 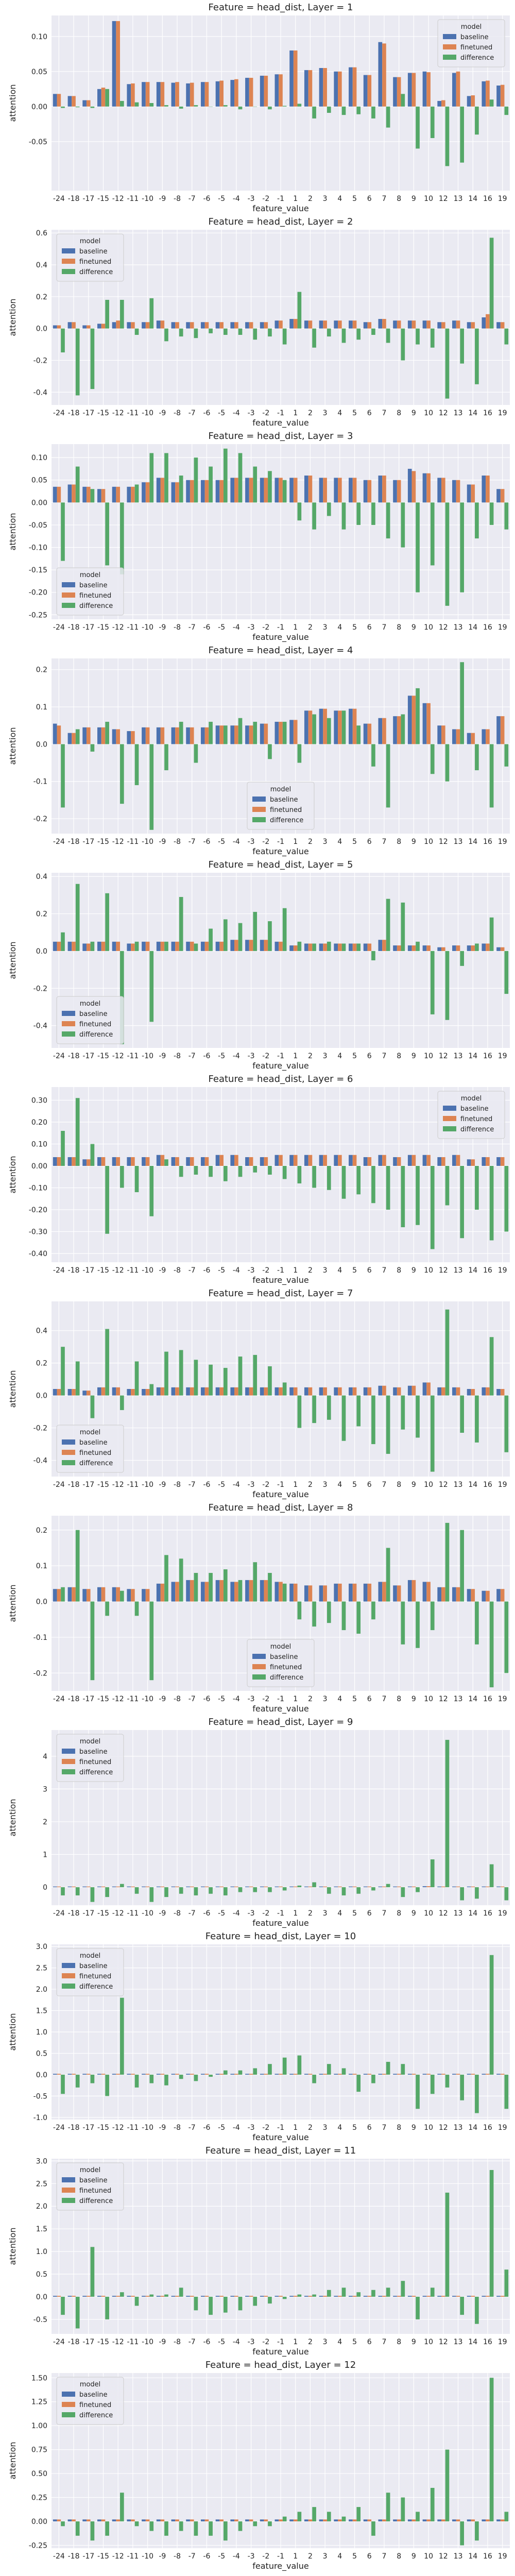 I want to click on y-tick-label: 2.0, so click(x=41, y=2206).